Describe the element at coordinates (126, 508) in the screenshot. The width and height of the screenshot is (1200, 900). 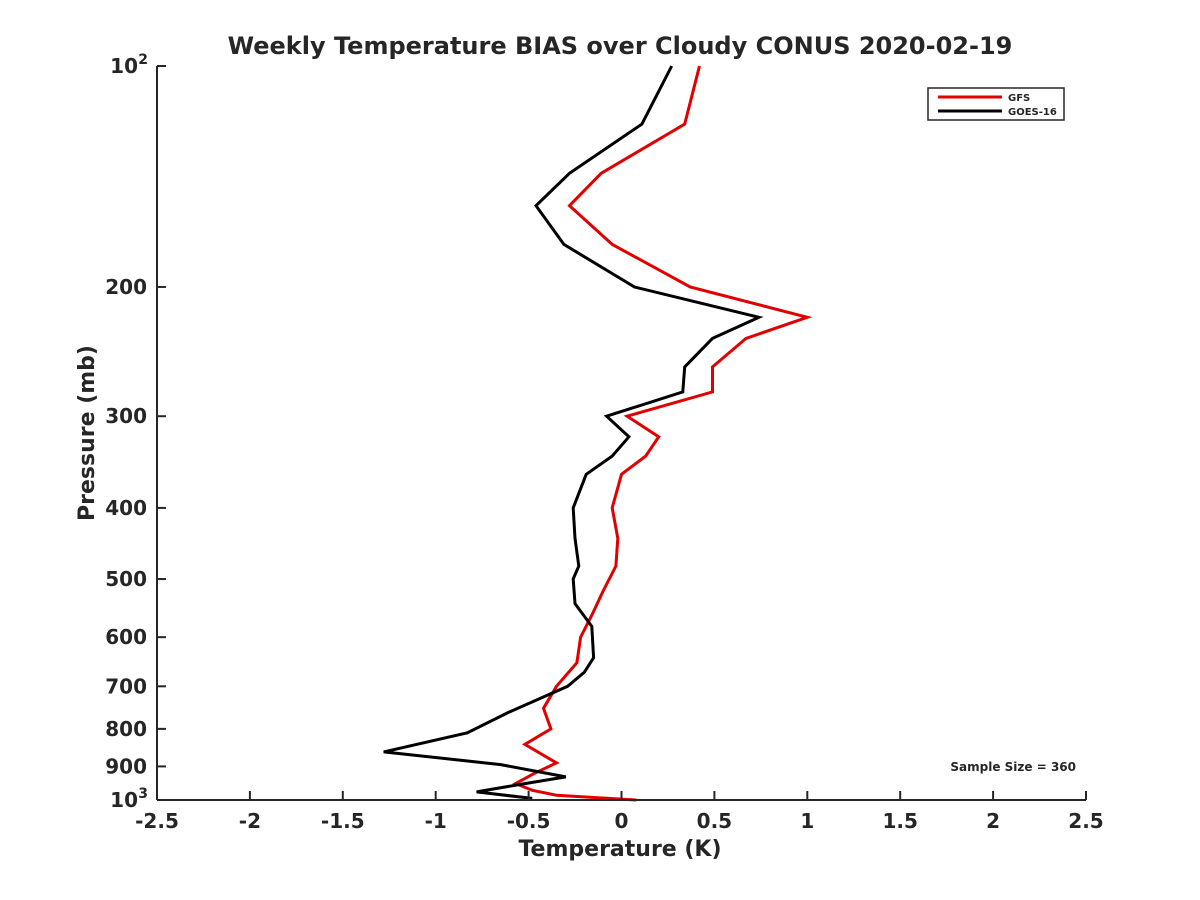
I see `y-tick-label: 400` at that location.